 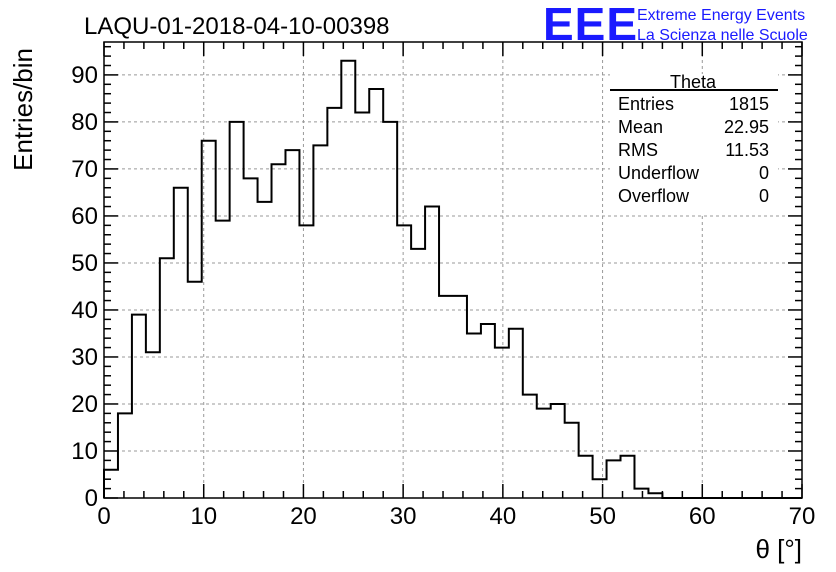 I want to click on stats-rms-value: 11.53, so click(x=747, y=150).